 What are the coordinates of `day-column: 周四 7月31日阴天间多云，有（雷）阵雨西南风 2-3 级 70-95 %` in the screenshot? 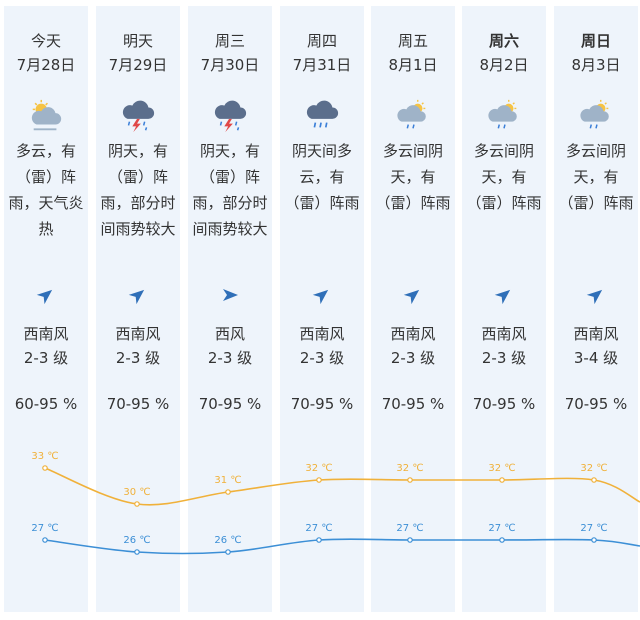 It's located at (322, 309).